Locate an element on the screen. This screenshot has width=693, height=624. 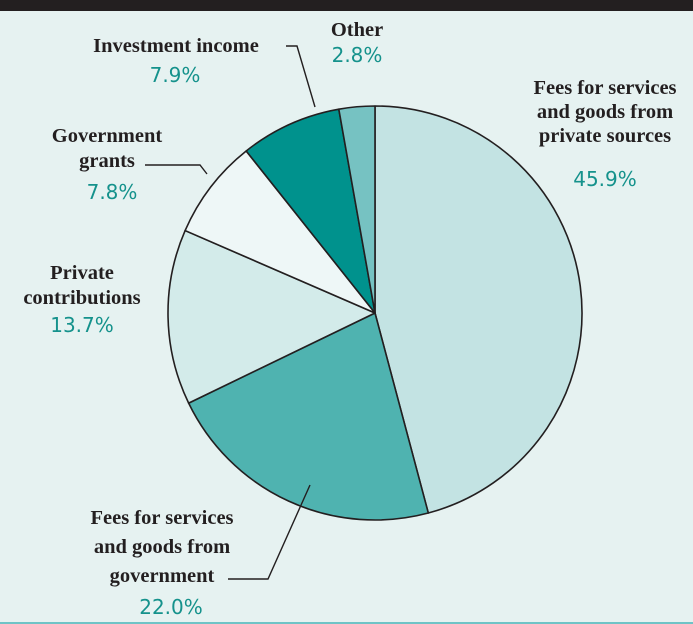
slice-label-government-grants-line-1: Government is located at coordinates (107, 136).